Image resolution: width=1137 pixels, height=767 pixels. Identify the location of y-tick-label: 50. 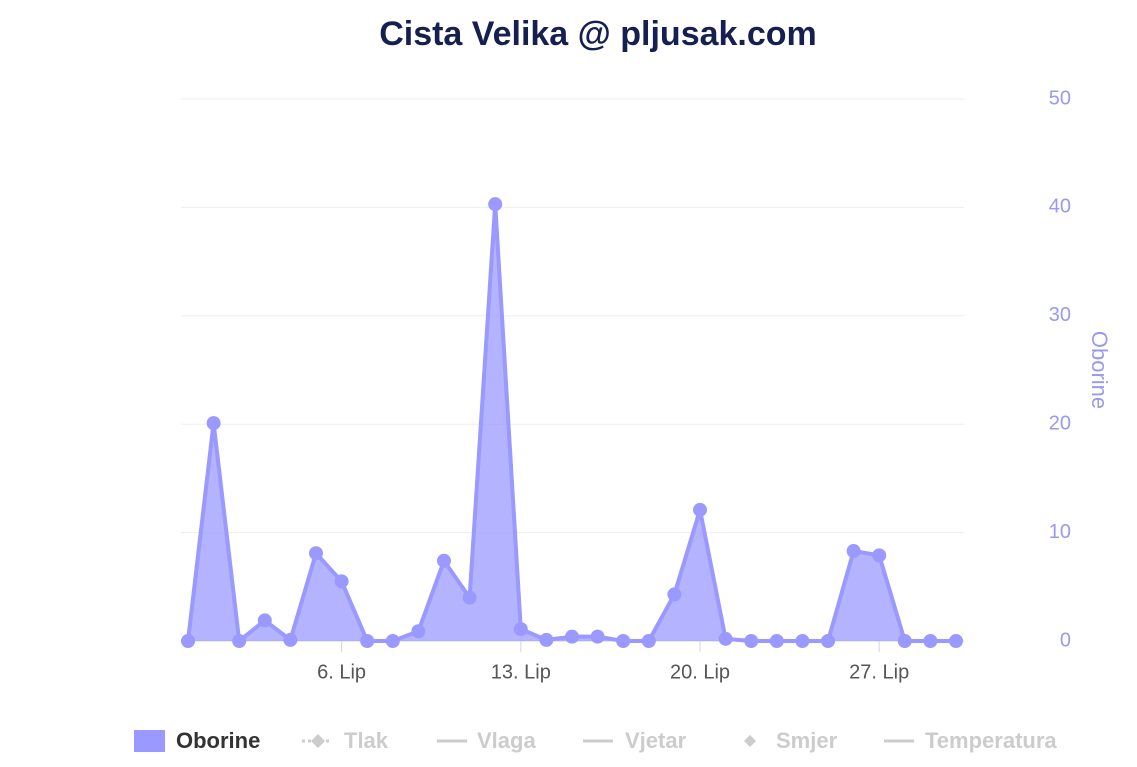
(1060, 98).